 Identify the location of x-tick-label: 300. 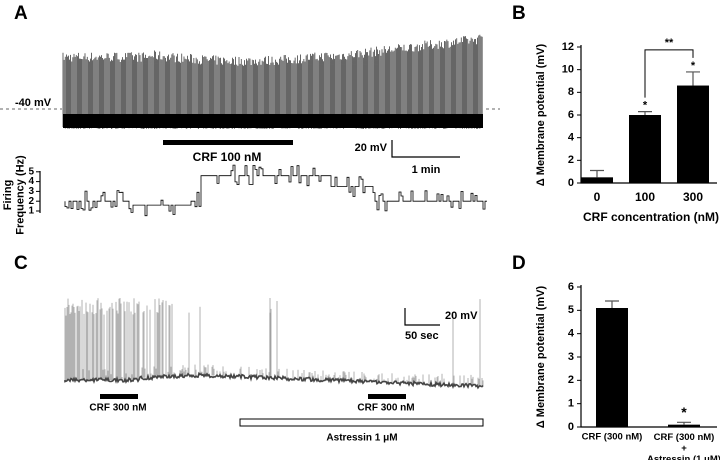
(693, 197).